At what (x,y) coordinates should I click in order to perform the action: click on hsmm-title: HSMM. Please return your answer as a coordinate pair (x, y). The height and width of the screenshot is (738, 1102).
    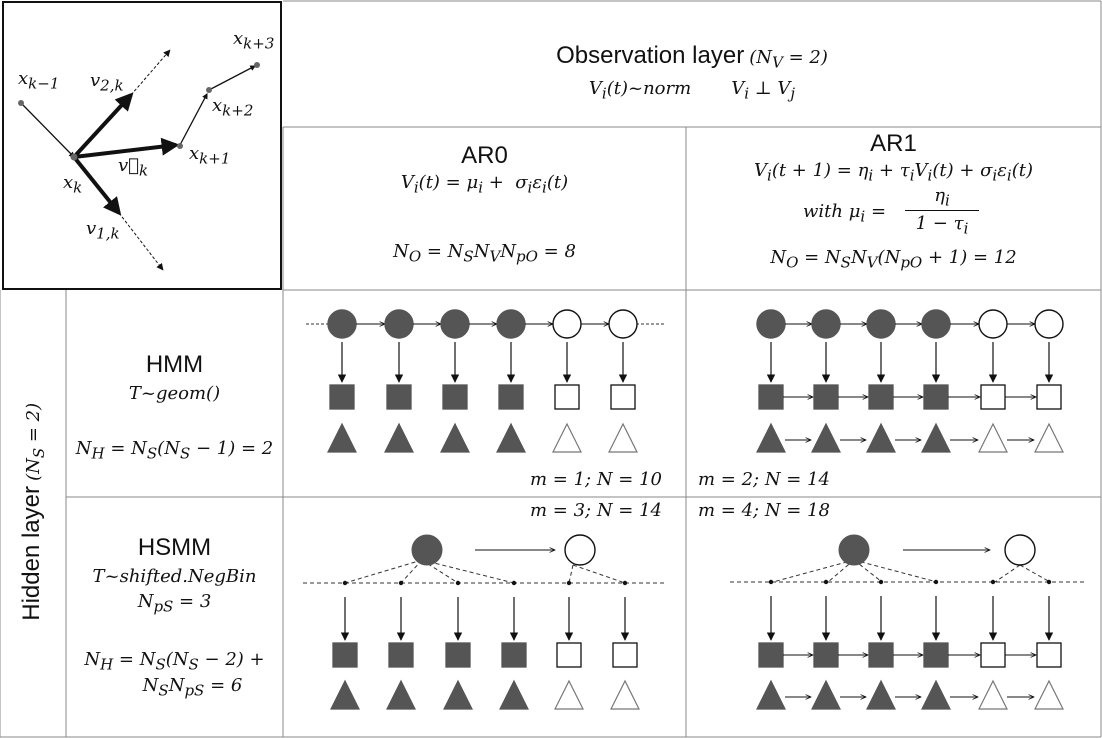
    Looking at the image, I should click on (174, 547).